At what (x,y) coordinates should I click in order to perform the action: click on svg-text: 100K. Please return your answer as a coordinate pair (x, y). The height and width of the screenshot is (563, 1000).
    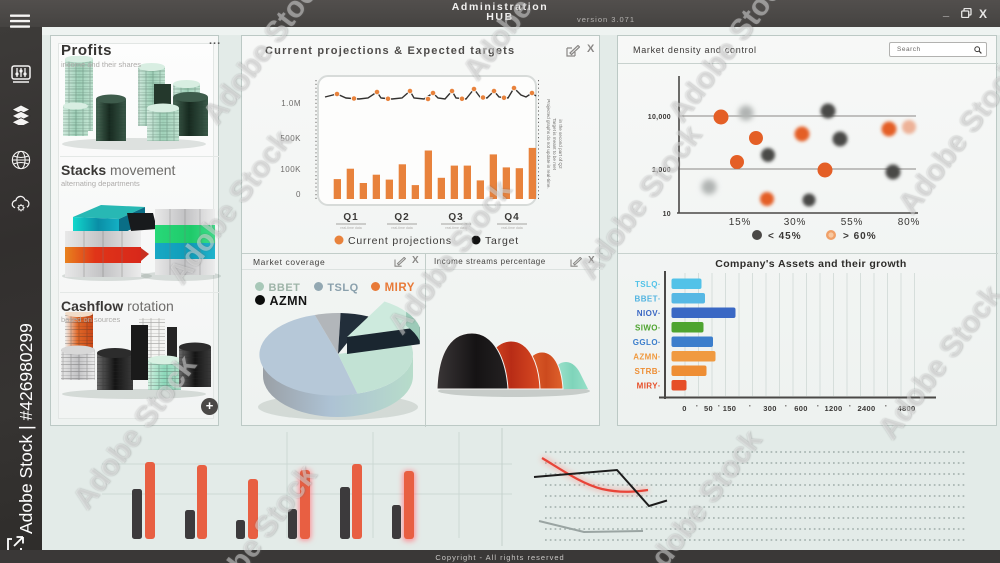
    Looking at the image, I should click on (290, 169).